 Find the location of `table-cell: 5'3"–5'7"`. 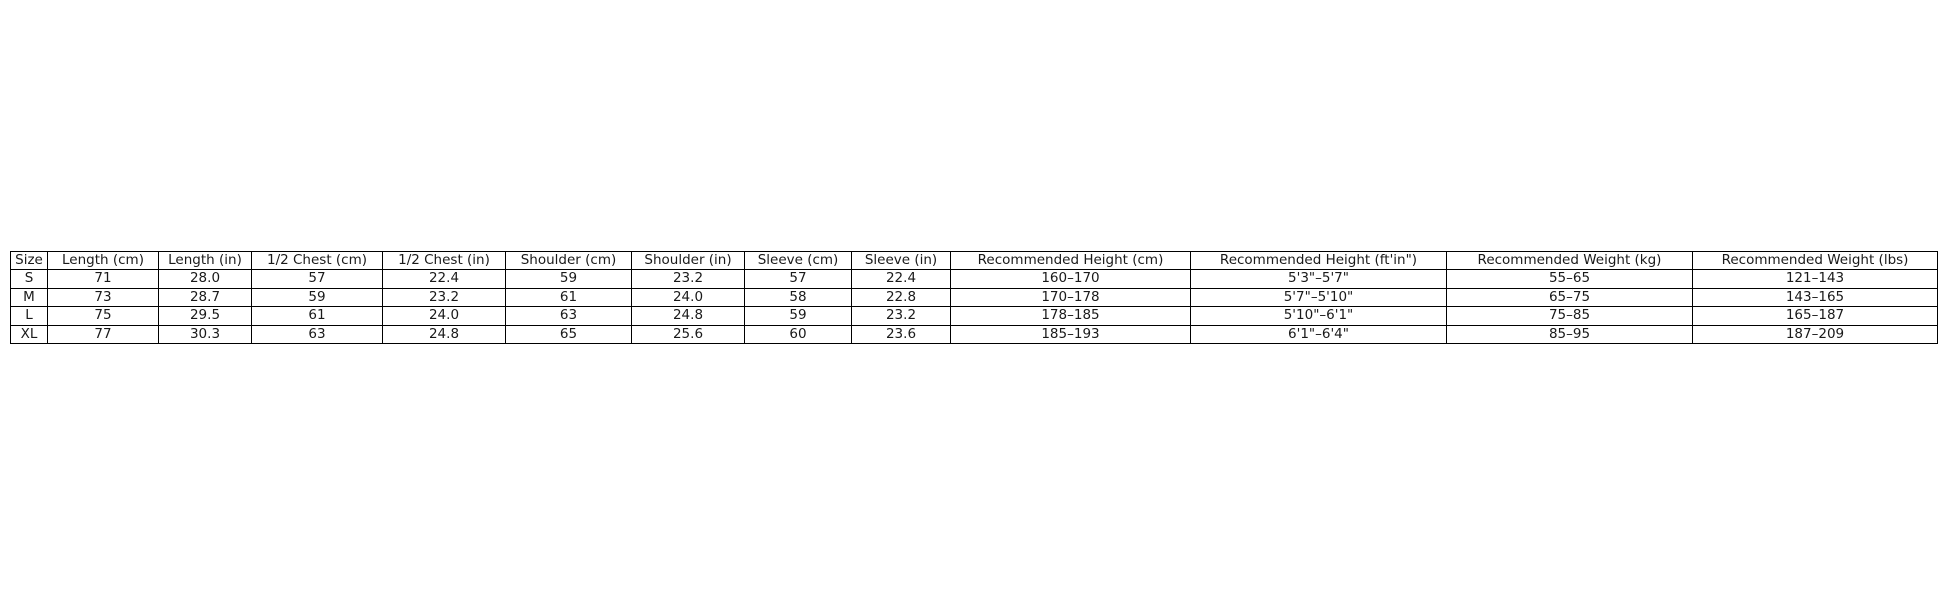

table-cell: 5'3"–5'7" is located at coordinates (1318, 279).